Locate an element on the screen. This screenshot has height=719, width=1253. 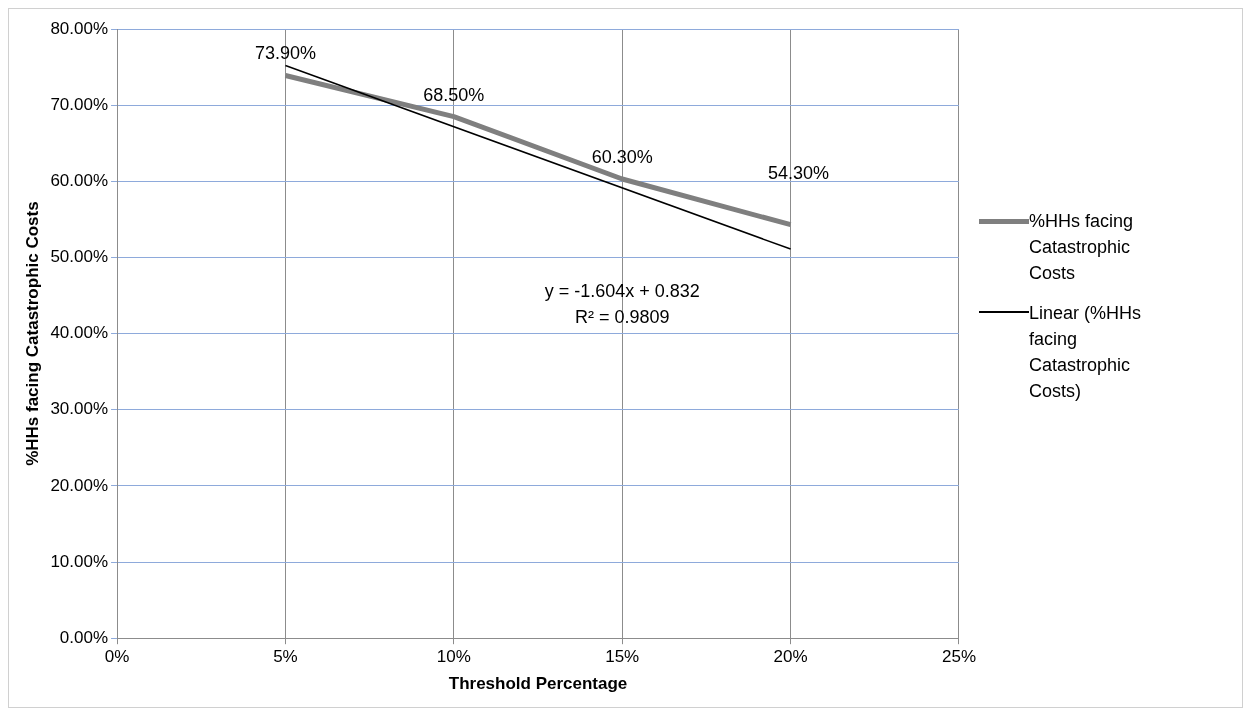
y-tick-label: 60.00% is located at coordinates (79, 180).